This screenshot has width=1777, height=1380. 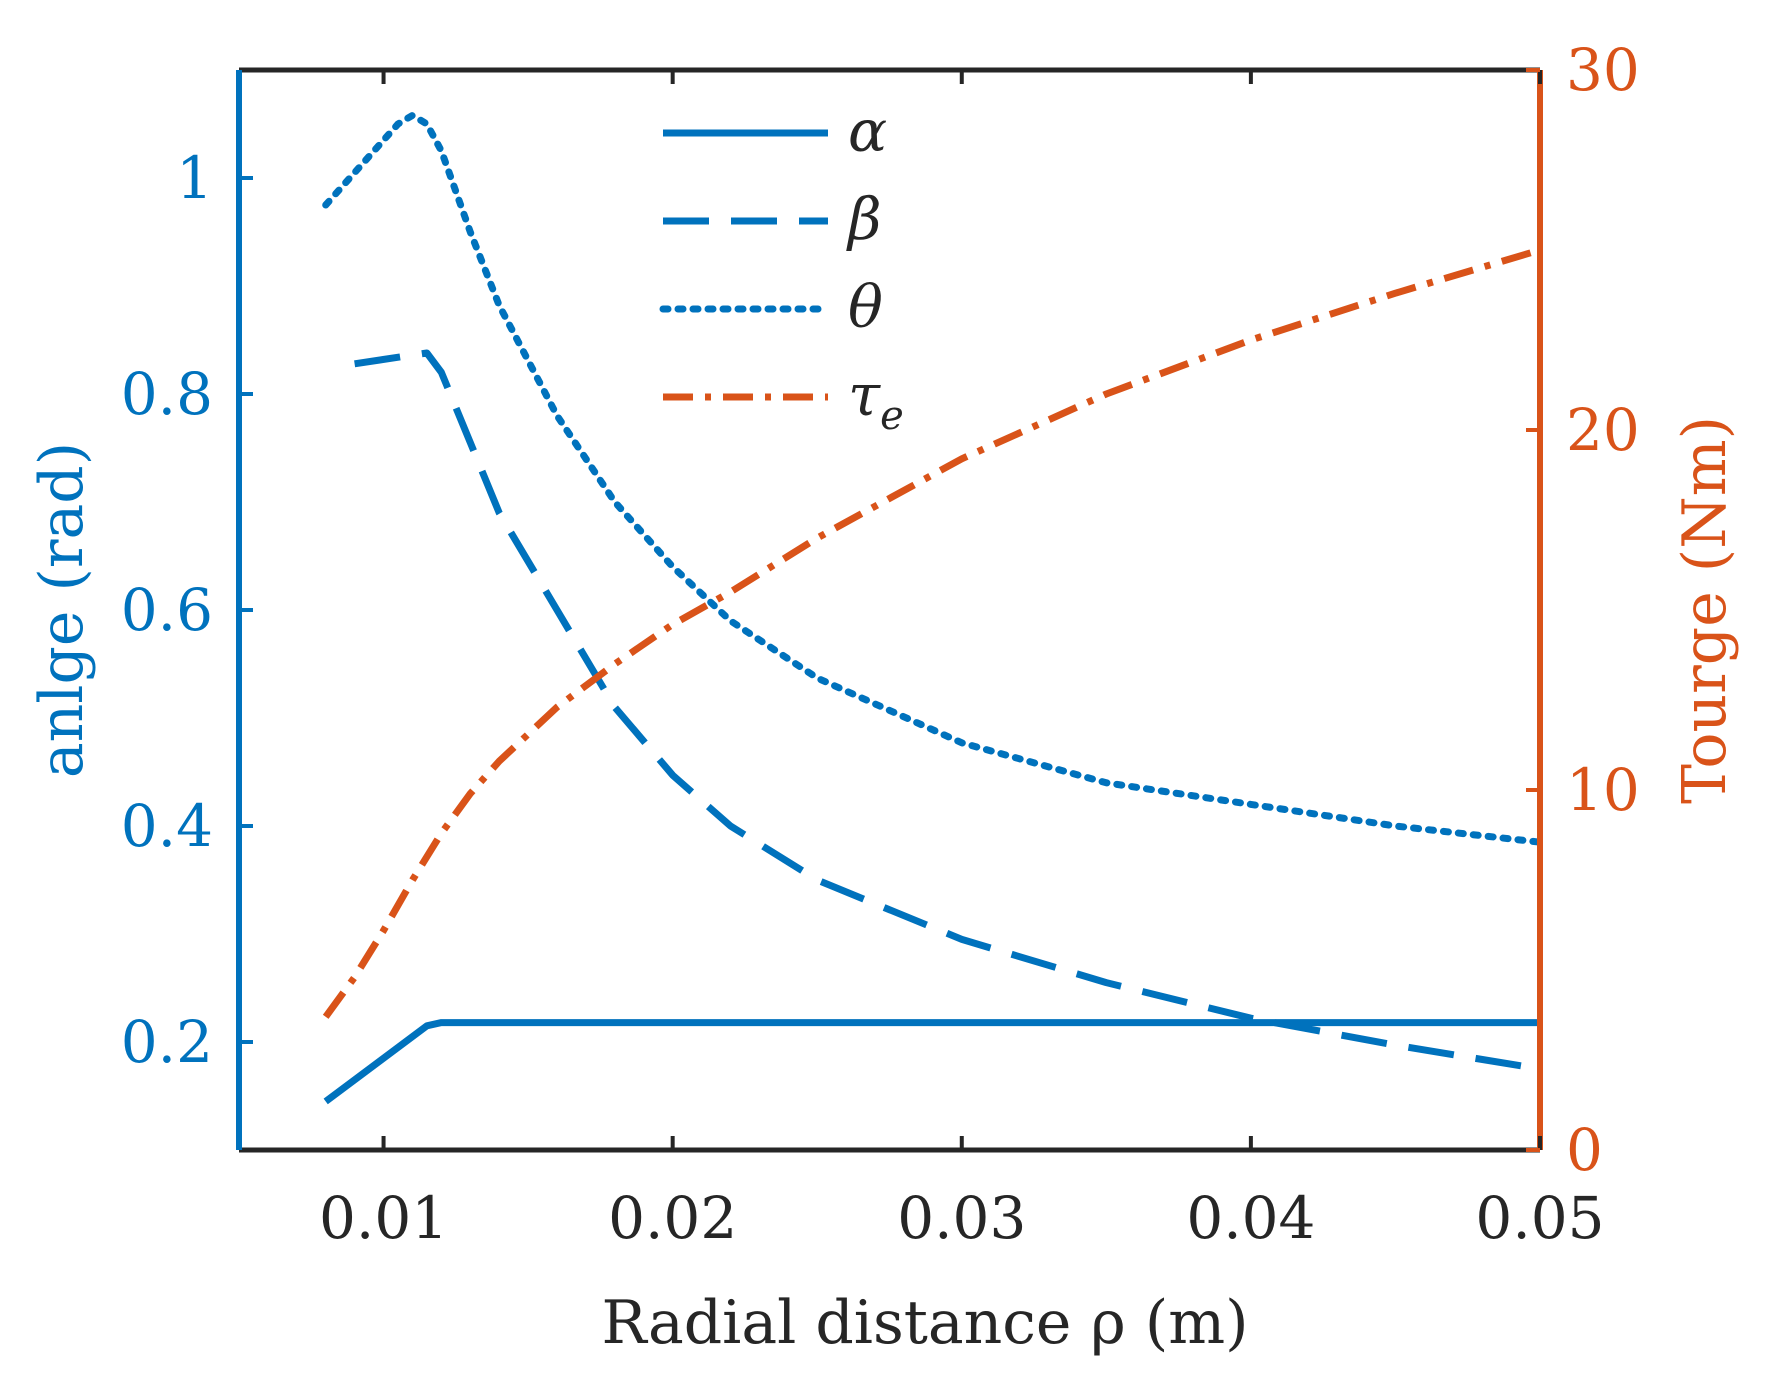 What do you see at coordinates (924, 1323) in the screenshot?
I see `x-axis-label: Radial distance ρ (m)` at bounding box center [924, 1323].